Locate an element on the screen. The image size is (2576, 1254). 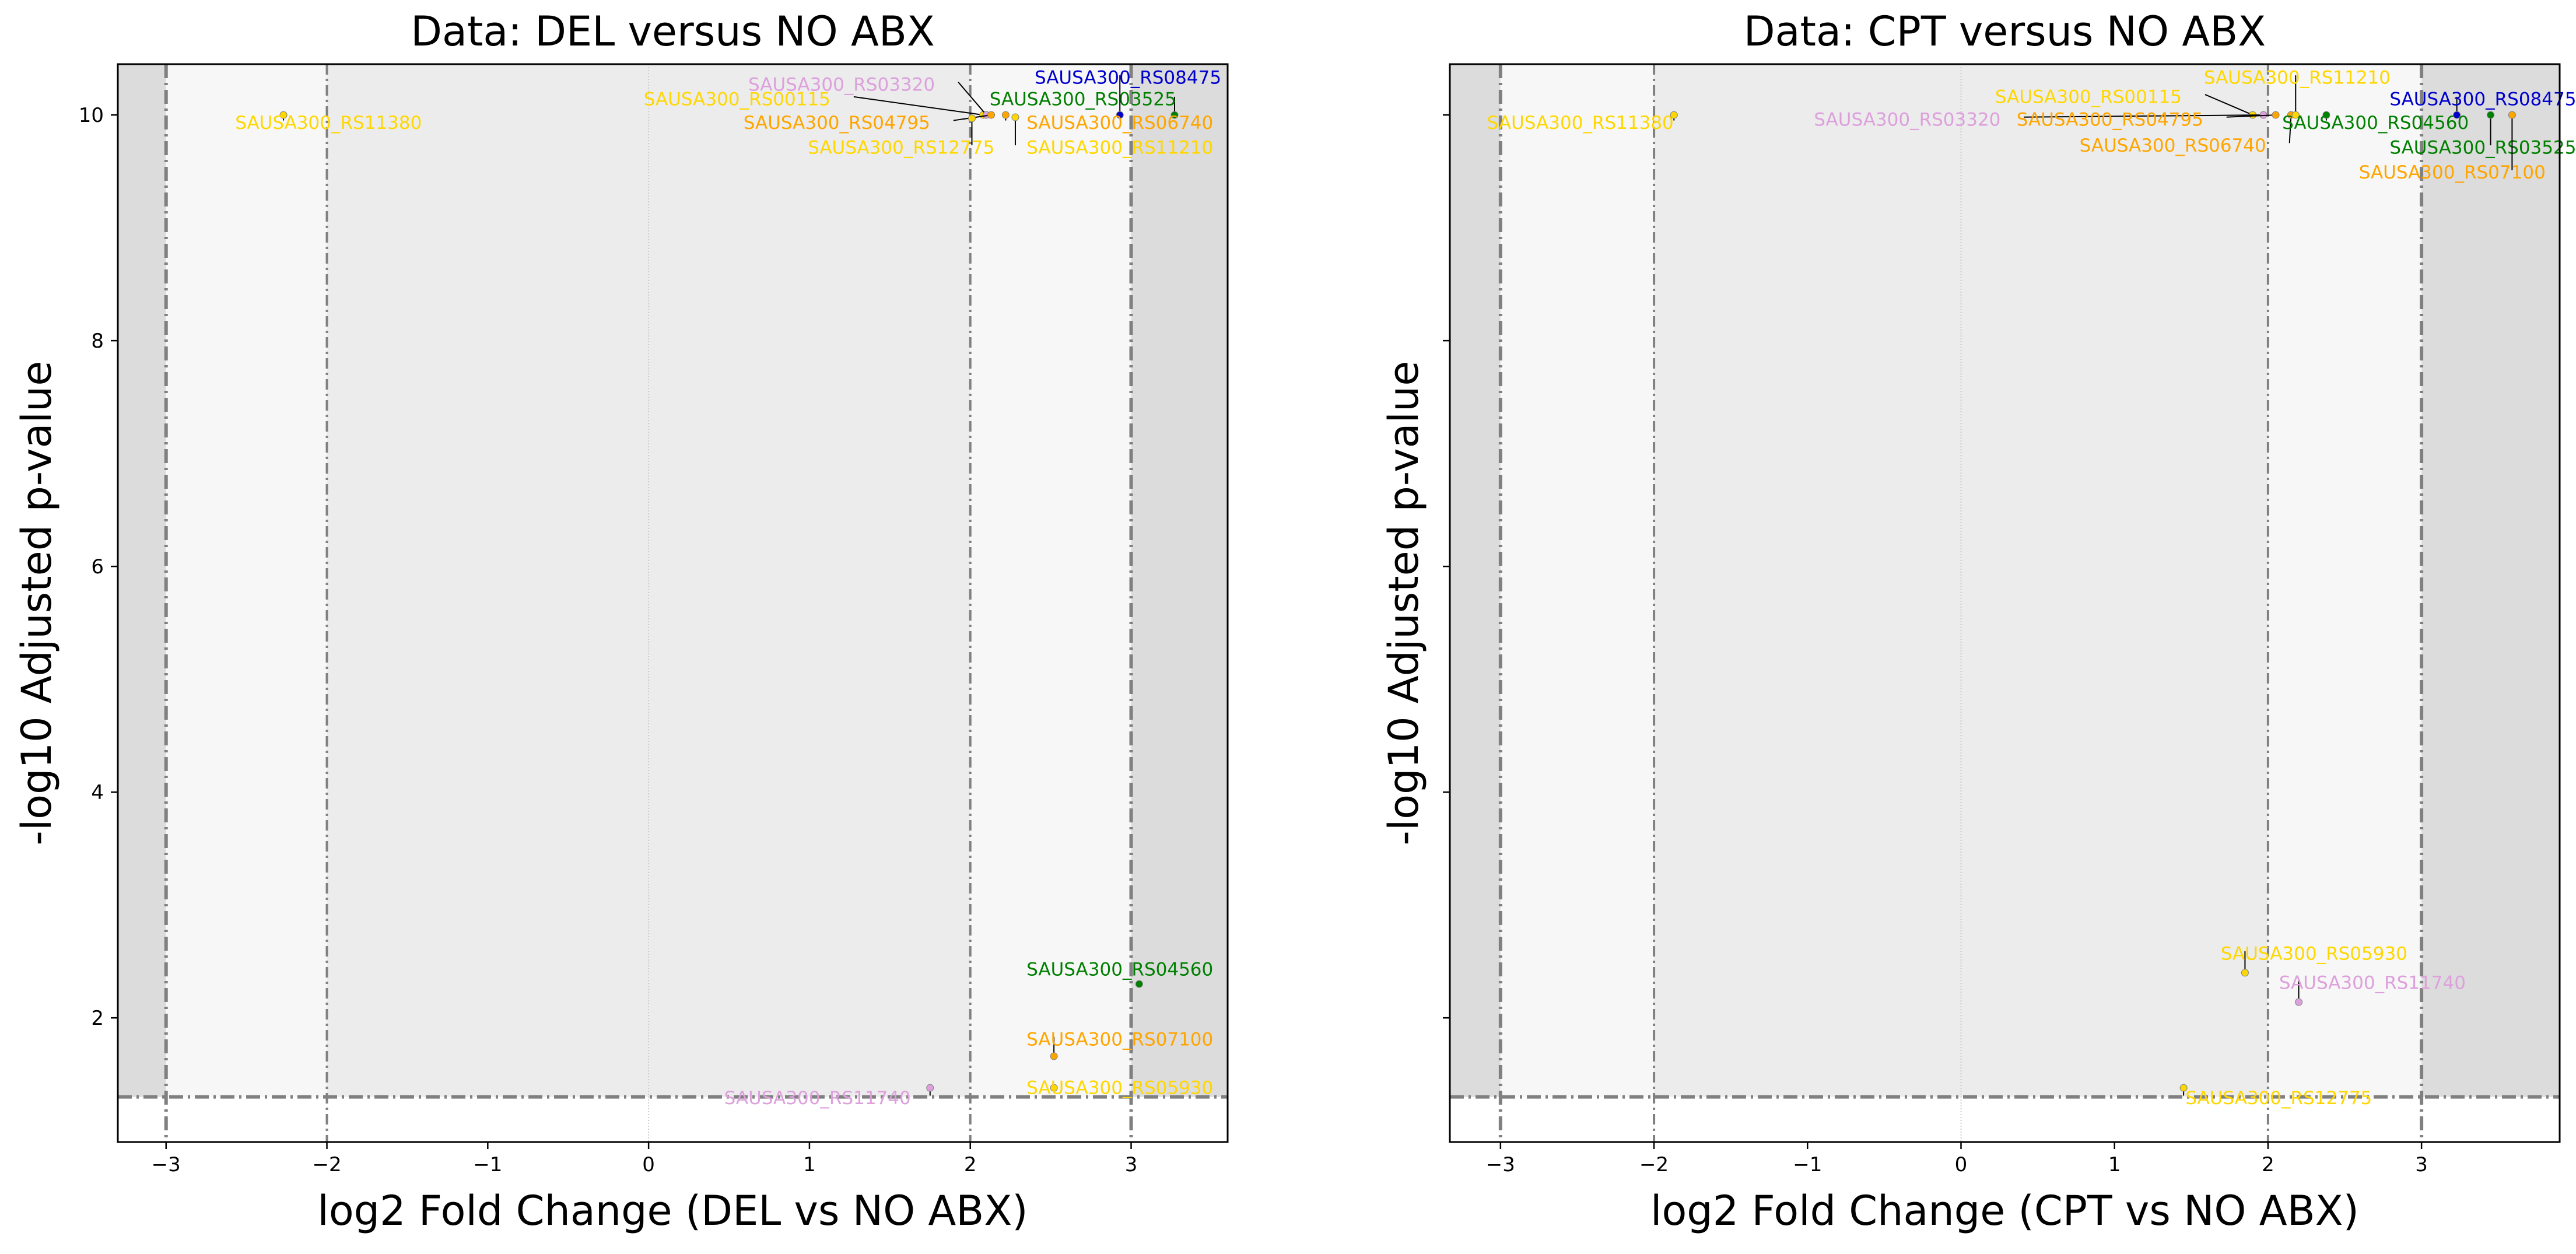
y-tick-label: 6 is located at coordinates (97, 567).